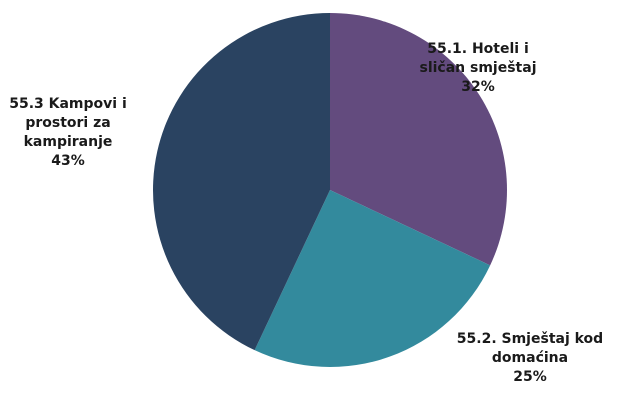  Describe the element at coordinates (68, 104) in the screenshot. I see `label-kampovi-line-1: 55.3 Kampovi i` at that location.